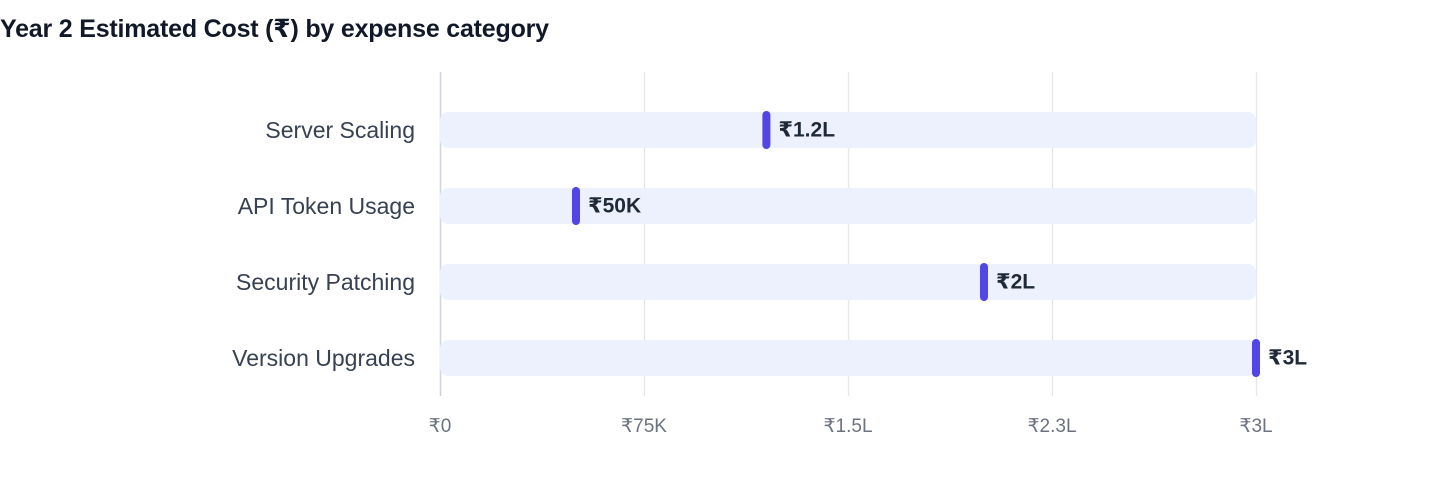 Image resolution: width=1440 pixels, height=484 pixels. Describe the element at coordinates (806, 130) in the screenshot. I see `data-label: ₹1.2L` at that location.